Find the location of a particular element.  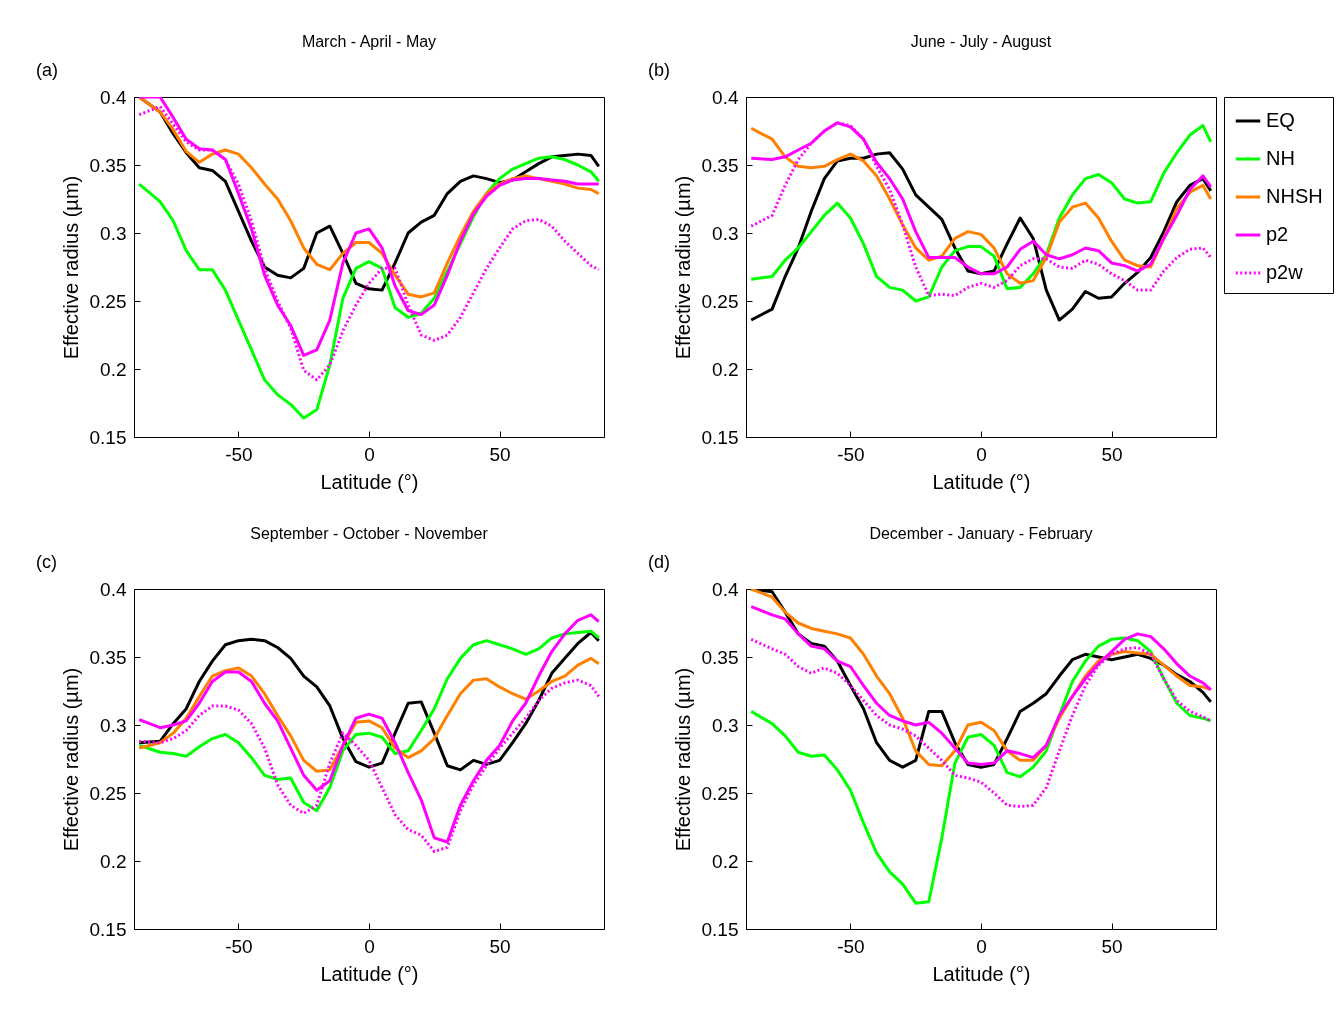

legend-label: EQ is located at coordinates (1280, 120).